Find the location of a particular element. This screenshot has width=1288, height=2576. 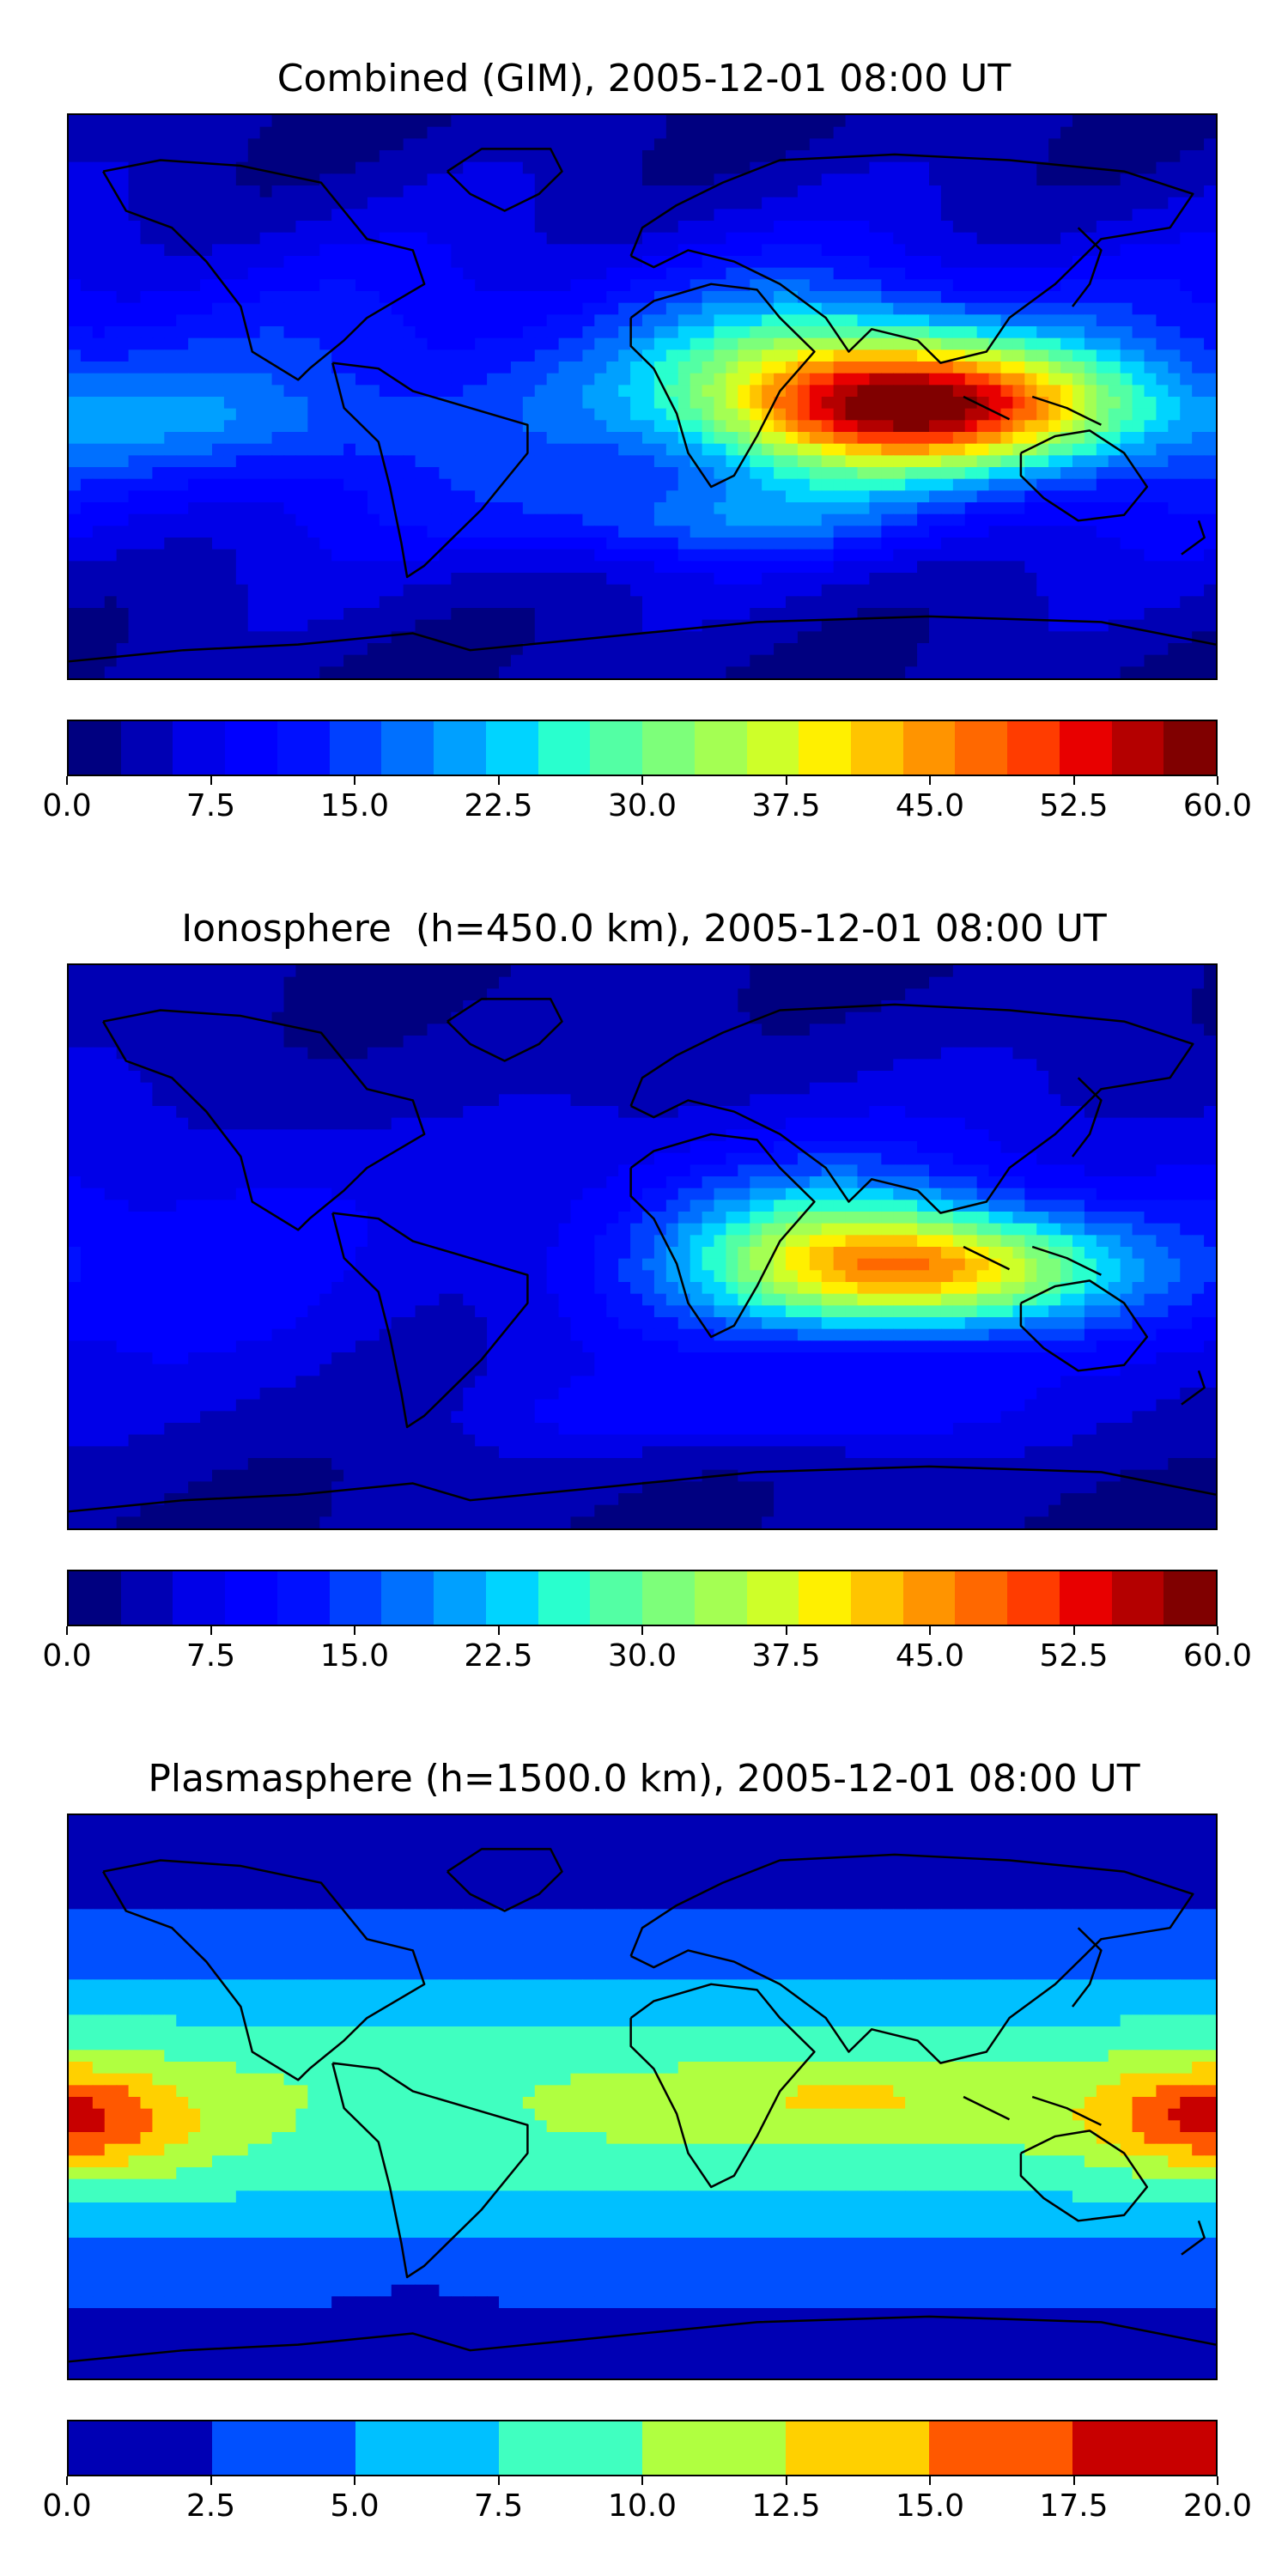

colorbar-combined is located at coordinates (642, 748).